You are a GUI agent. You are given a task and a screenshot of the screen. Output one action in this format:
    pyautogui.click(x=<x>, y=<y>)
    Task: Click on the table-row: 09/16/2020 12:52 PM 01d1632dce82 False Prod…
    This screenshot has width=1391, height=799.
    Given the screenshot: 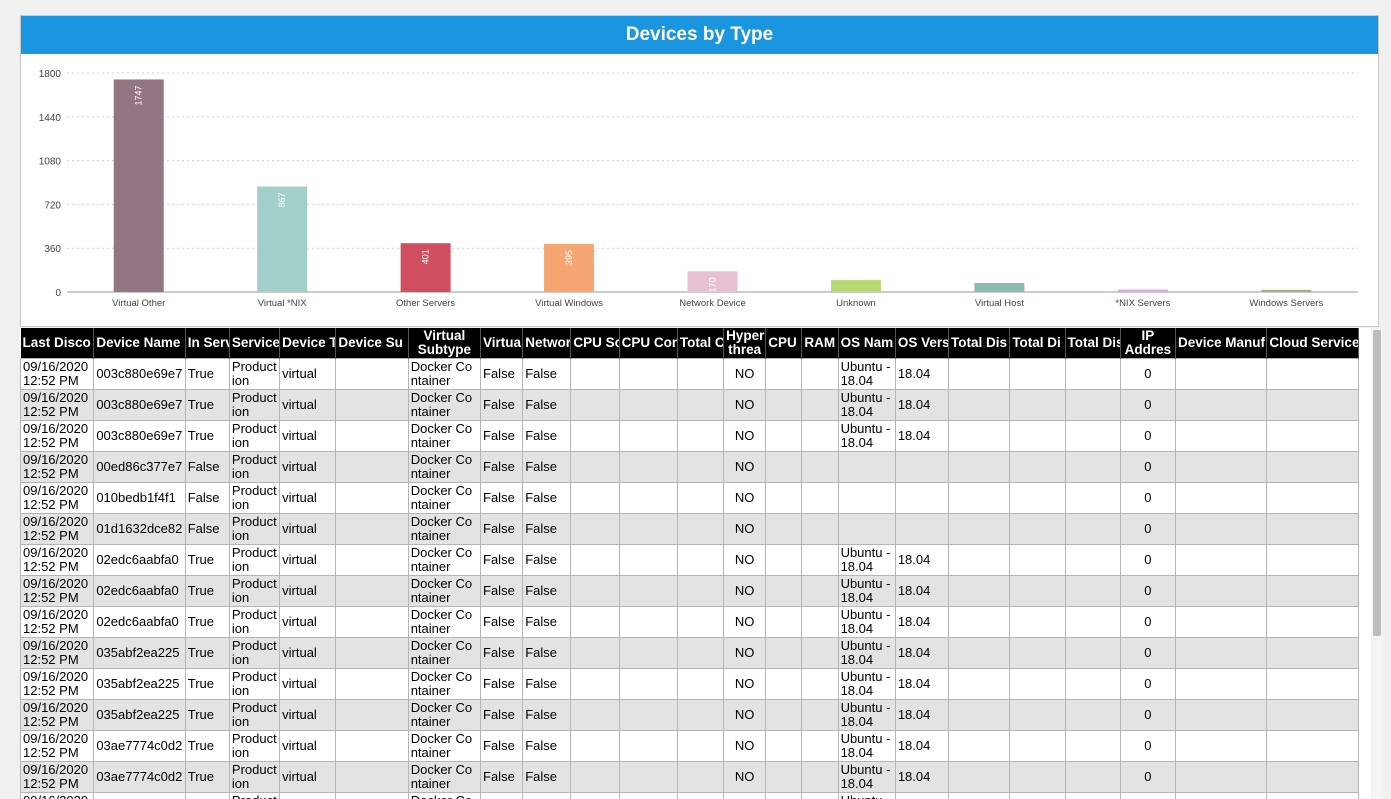 What is the action you would take?
    pyautogui.click(x=689, y=529)
    